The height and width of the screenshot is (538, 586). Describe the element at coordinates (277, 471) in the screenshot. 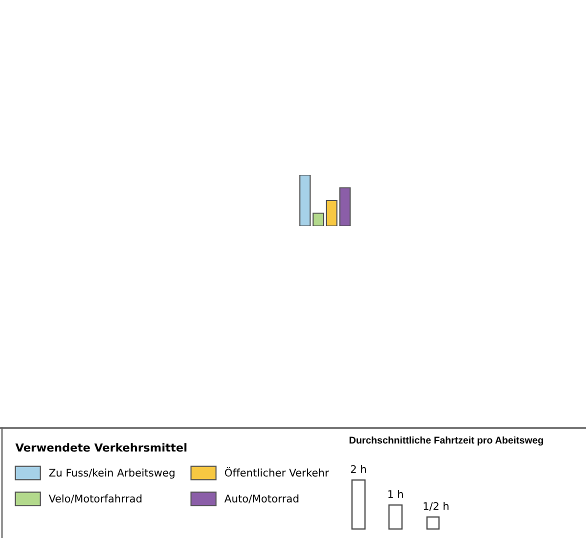

I see `legend-label: Öffentlicher Verkehr` at that location.